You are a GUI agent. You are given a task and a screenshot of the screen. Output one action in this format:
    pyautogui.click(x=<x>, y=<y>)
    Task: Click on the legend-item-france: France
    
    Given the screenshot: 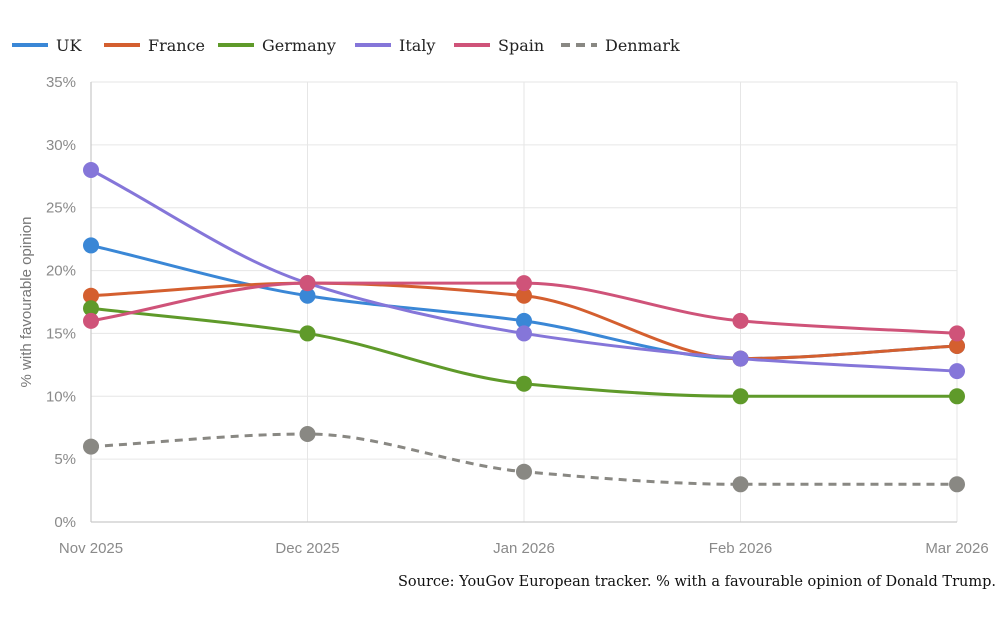 What is the action you would take?
    pyautogui.click(x=154, y=45)
    